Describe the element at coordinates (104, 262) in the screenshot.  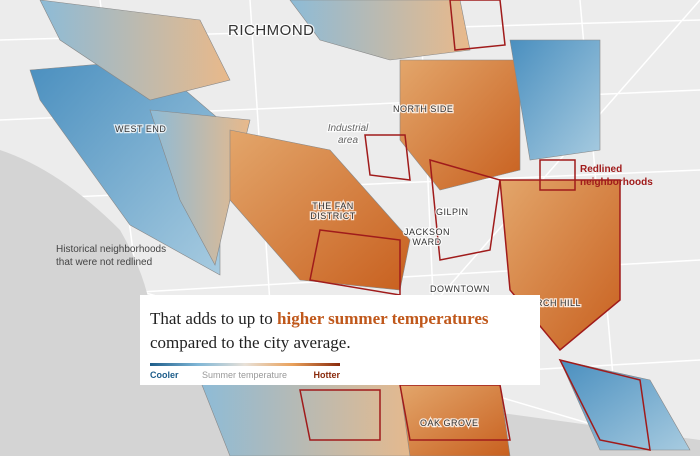
I see `annotation: that were not redlined` at that location.